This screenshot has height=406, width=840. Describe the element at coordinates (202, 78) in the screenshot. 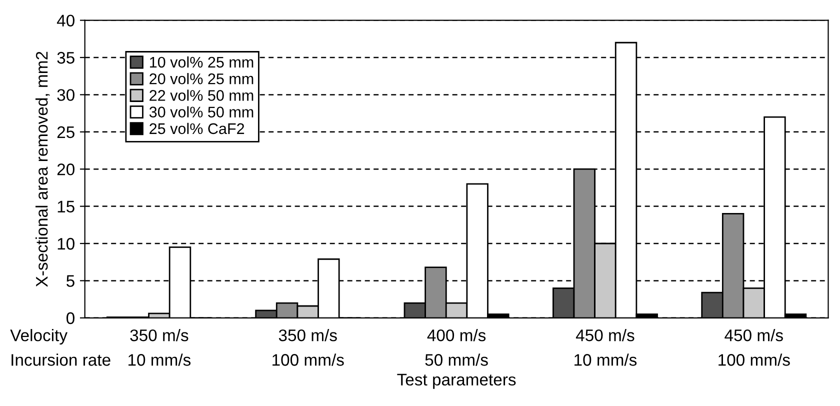

I see `legend-label: 20 vol% 25 mm` at that location.